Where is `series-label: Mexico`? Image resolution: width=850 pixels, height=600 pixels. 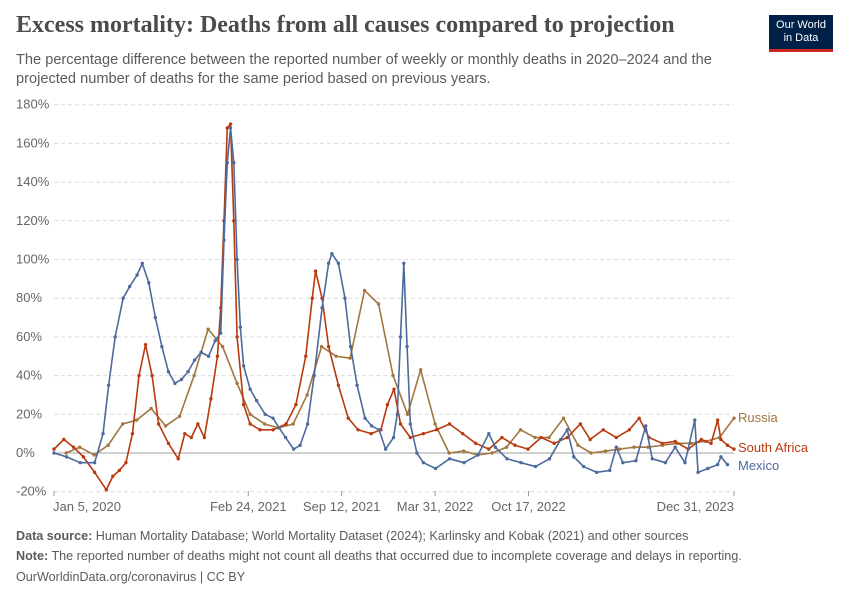
series-label: Mexico is located at coordinates (758, 465).